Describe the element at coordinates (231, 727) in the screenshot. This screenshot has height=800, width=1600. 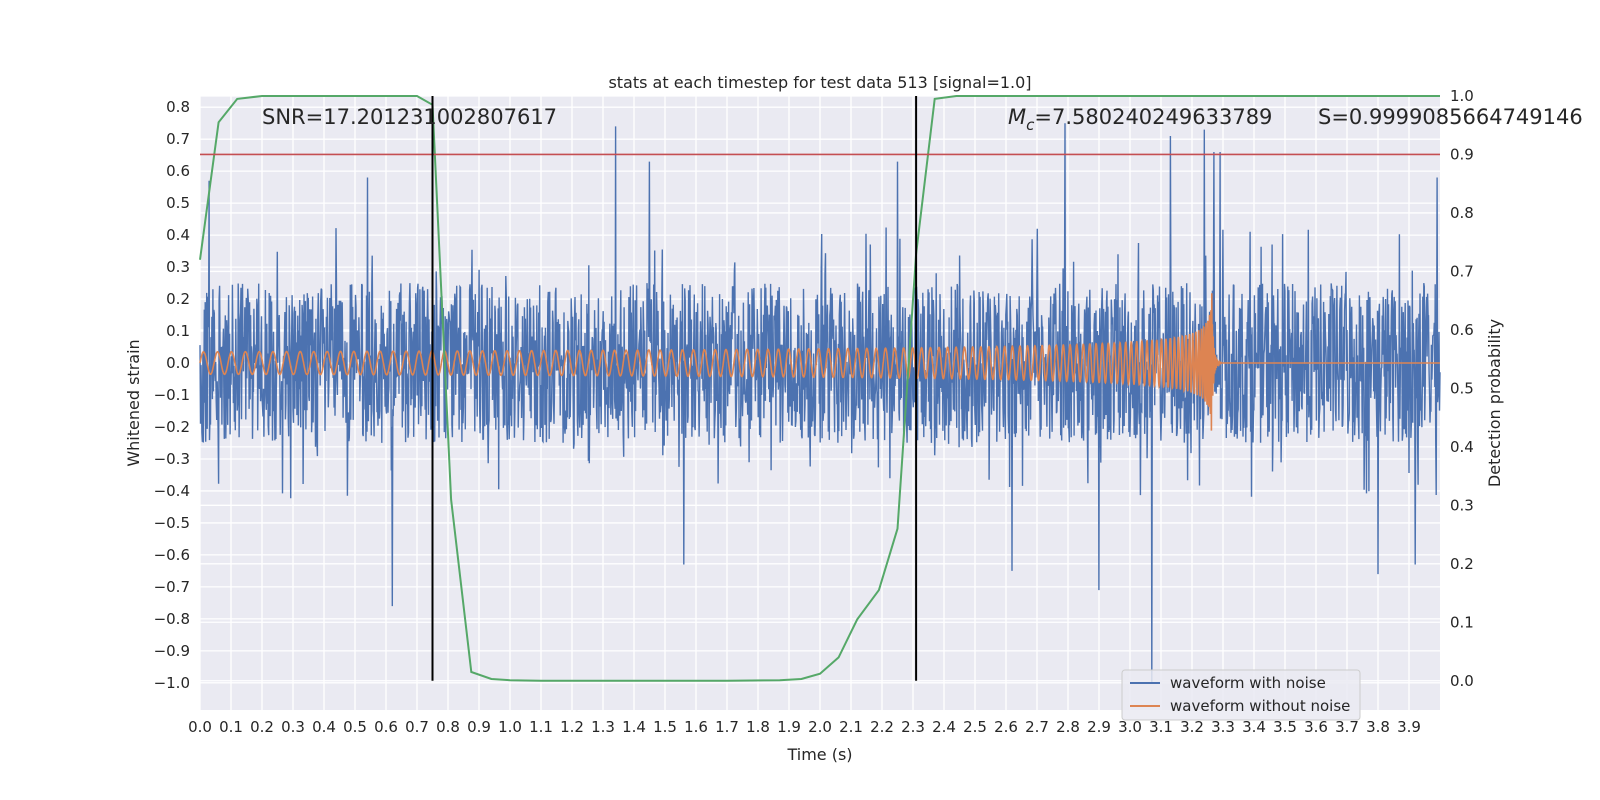
I see `x-tick-label: 0.1` at that location.